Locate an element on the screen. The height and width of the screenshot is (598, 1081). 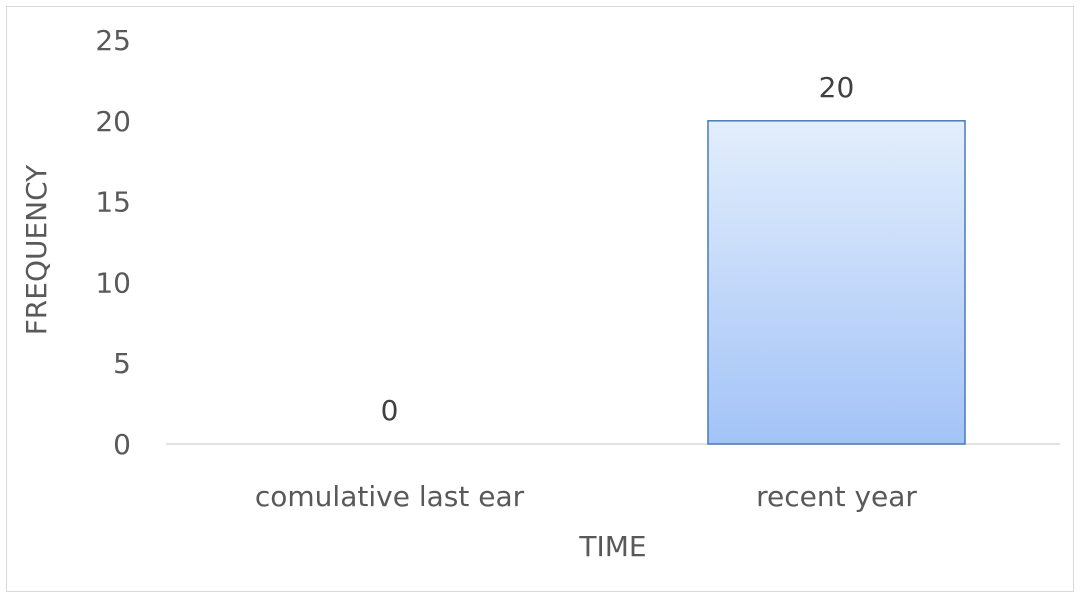
y-axis-ticks: 0 5 10 15 20 25 is located at coordinates (113, 242).